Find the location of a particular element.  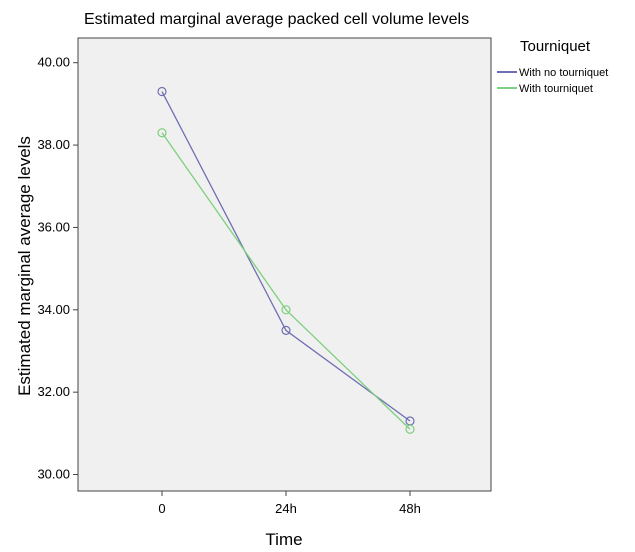

legend-label-1: With tourniquet is located at coordinates (556, 89).